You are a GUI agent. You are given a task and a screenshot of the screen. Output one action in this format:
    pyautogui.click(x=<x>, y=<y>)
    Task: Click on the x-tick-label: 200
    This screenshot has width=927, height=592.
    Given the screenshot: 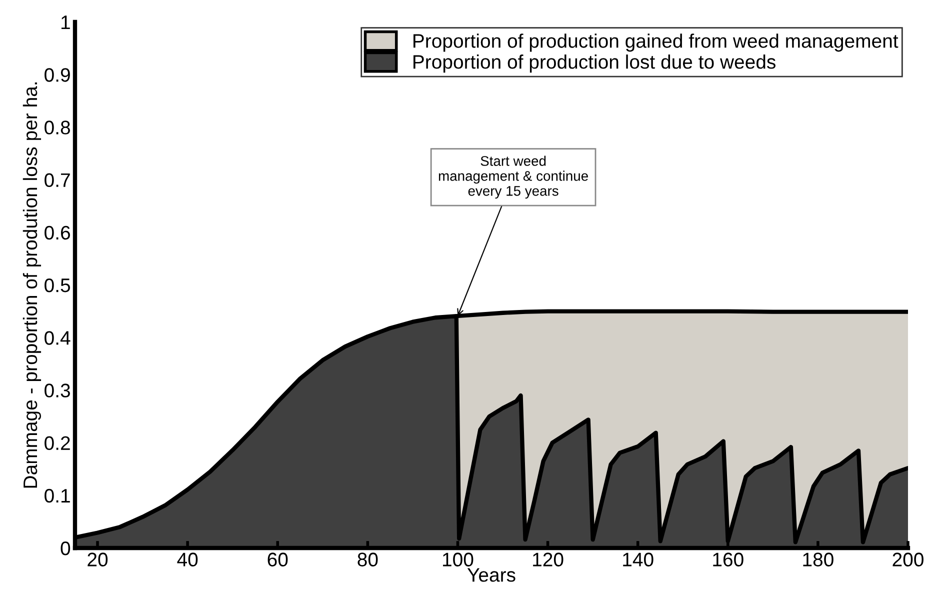 What is the action you would take?
    pyautogui.click(x=908, y=559)
    